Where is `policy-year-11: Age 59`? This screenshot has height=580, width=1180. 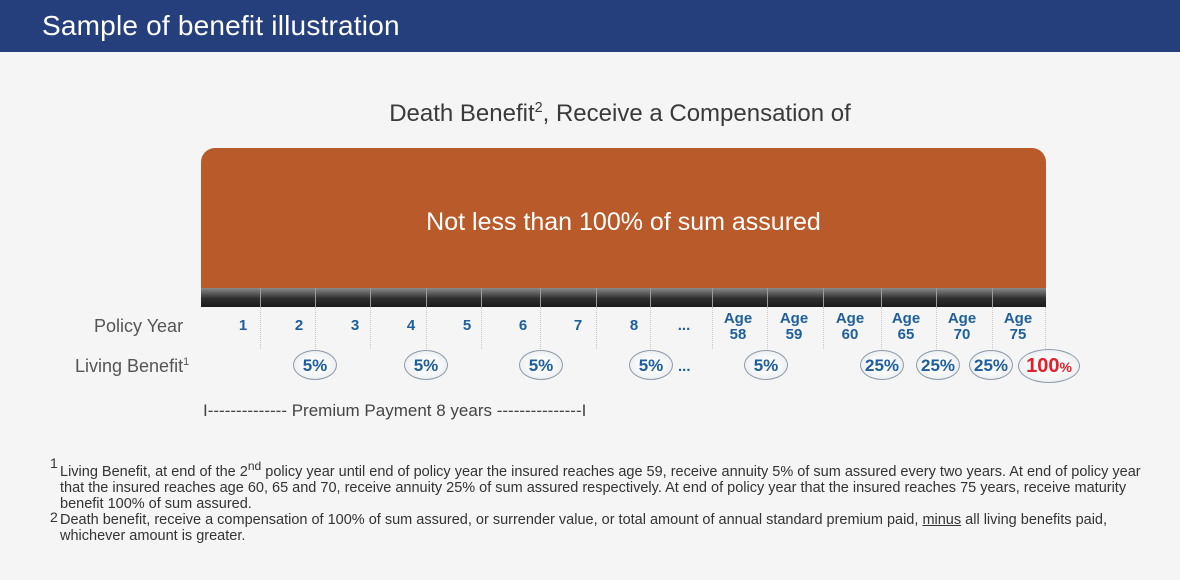 policy-year-11: Age 59 is located at coordinates (794, 327).